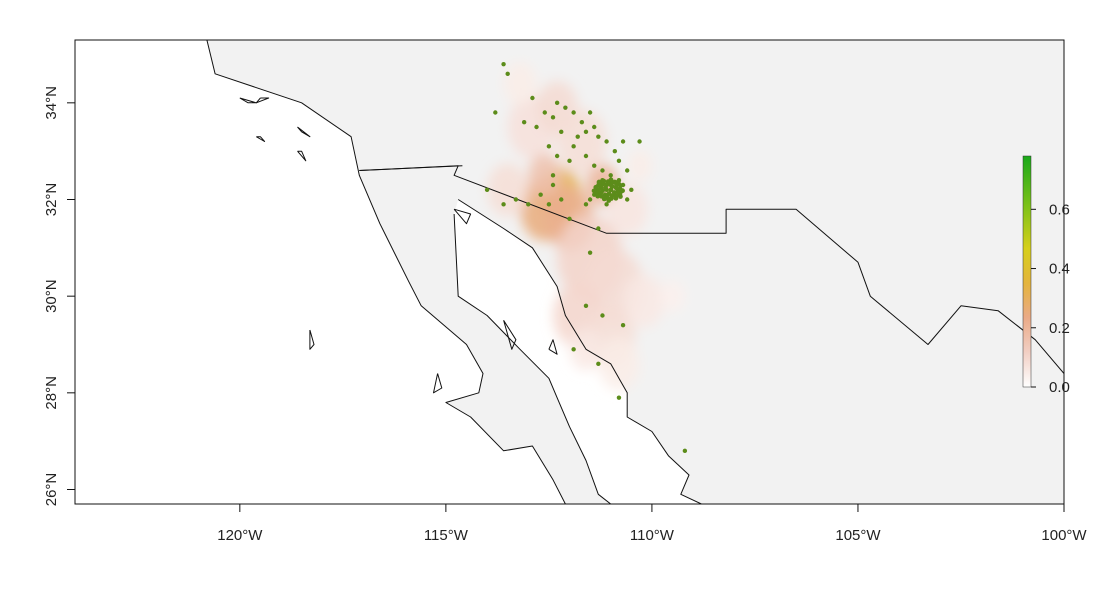  Describe the element at coordinates (1059, 209) in the screenshot. I see `legend-tick-label: 0.6` at that location.